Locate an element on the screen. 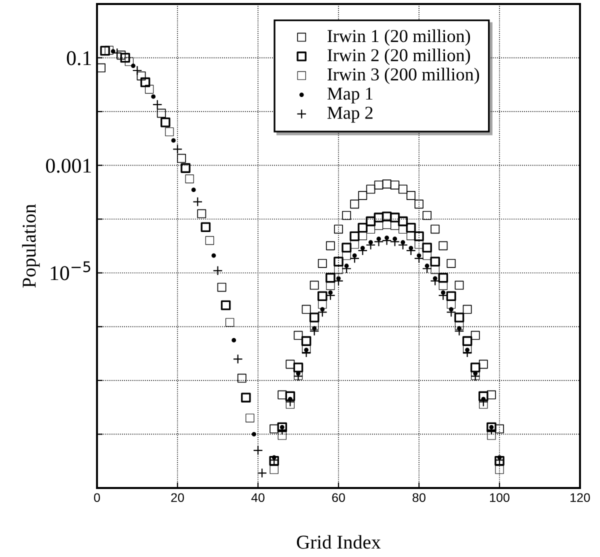  y-tick-label: 10$^{−5}$ is located at coordinates (70, 270).